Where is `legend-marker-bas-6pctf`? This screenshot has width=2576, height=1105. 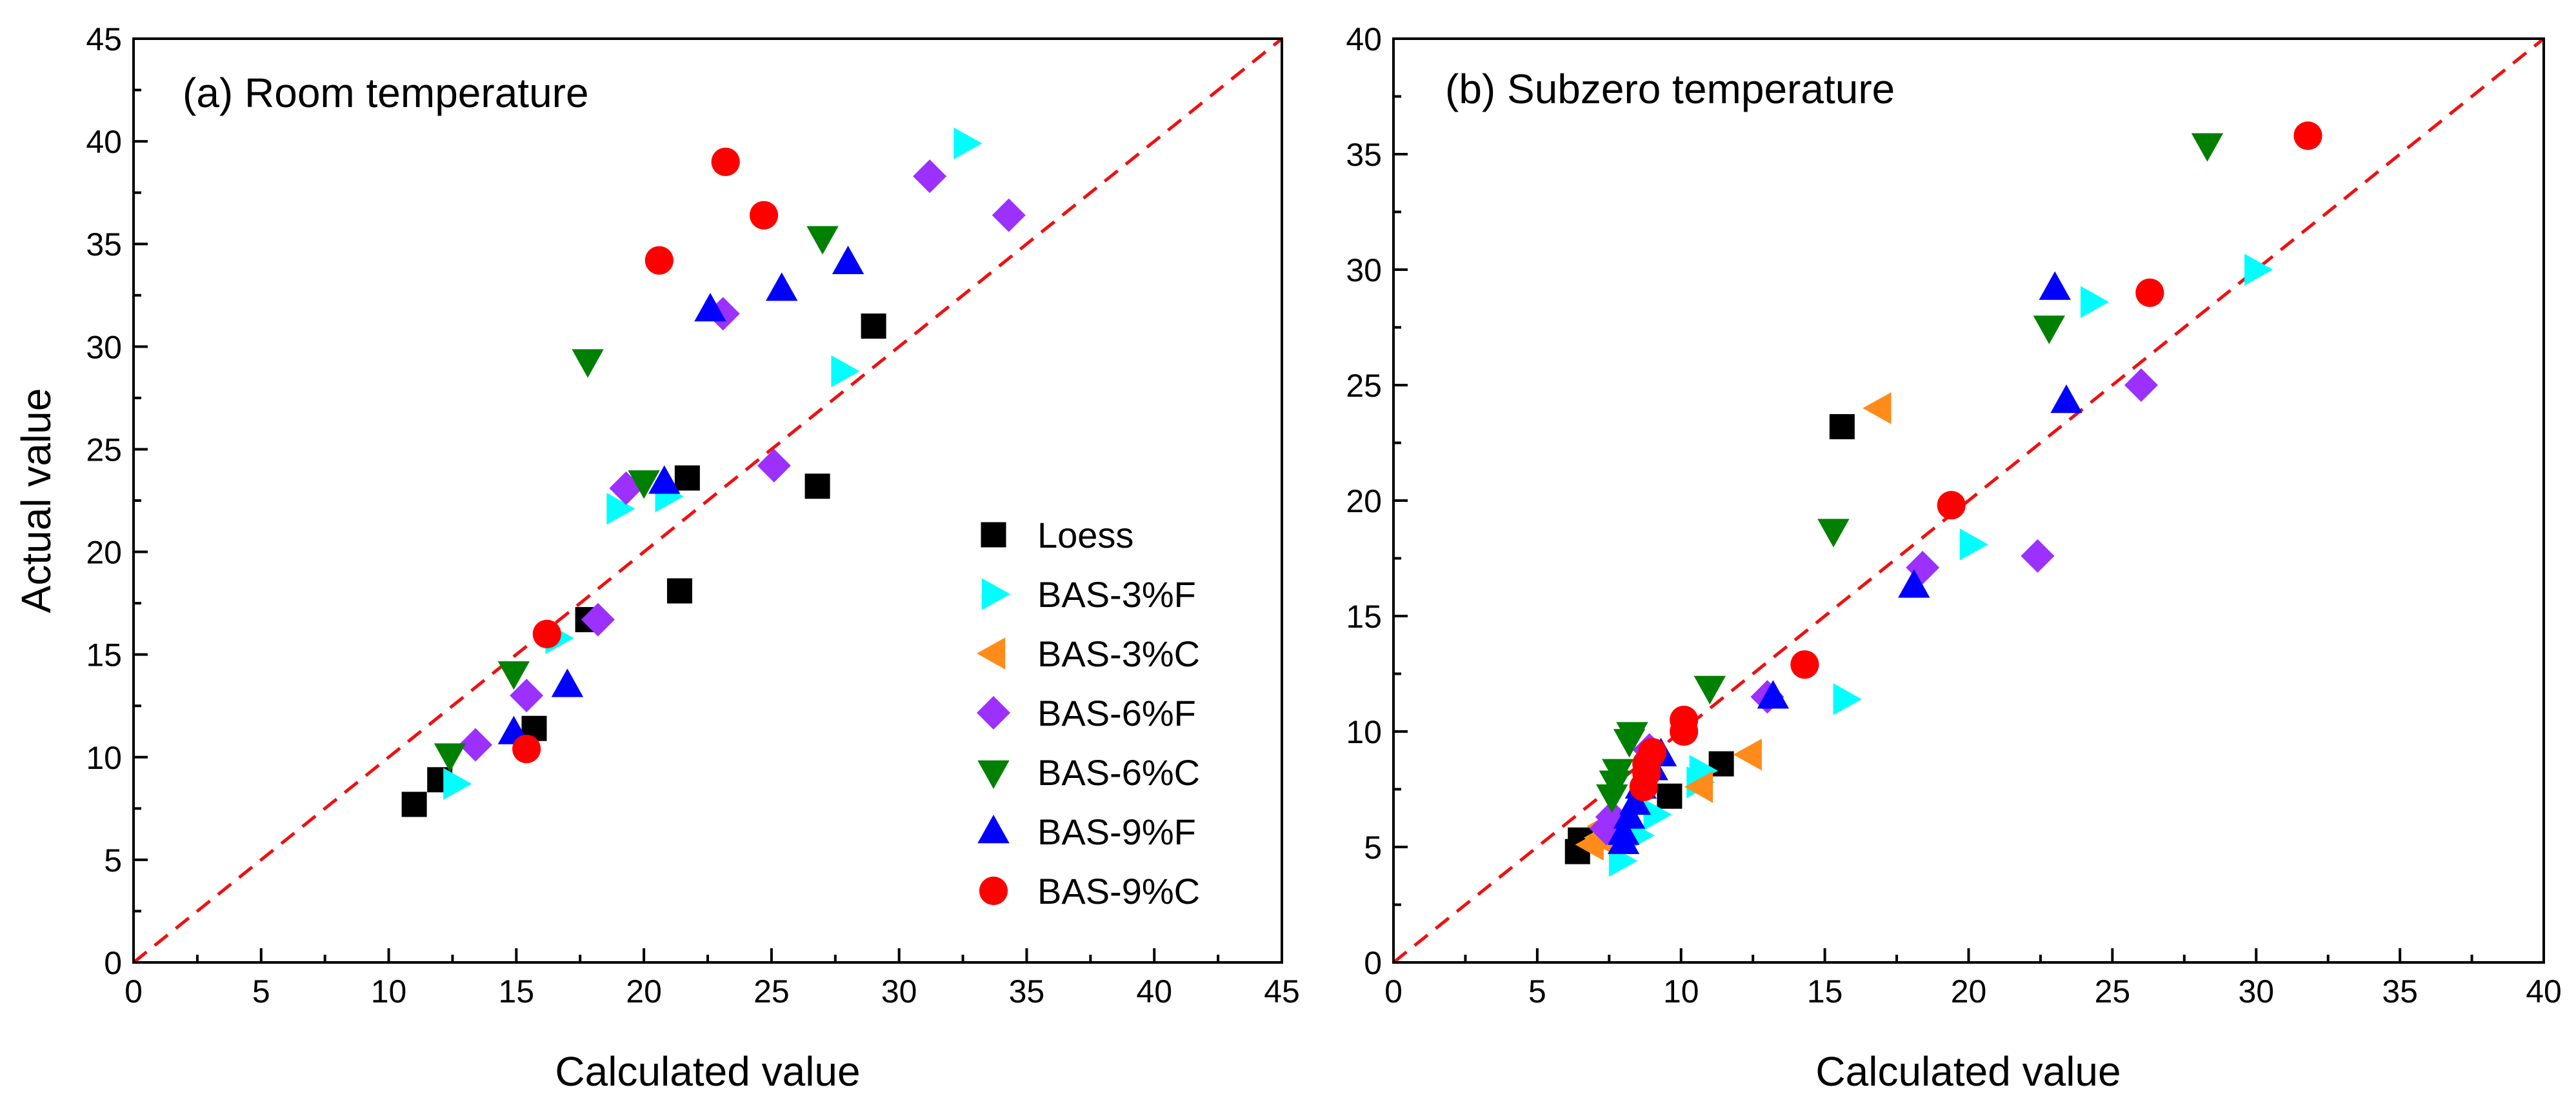 legend-marker-bas-6pctf is located at coordinates (993, 713).